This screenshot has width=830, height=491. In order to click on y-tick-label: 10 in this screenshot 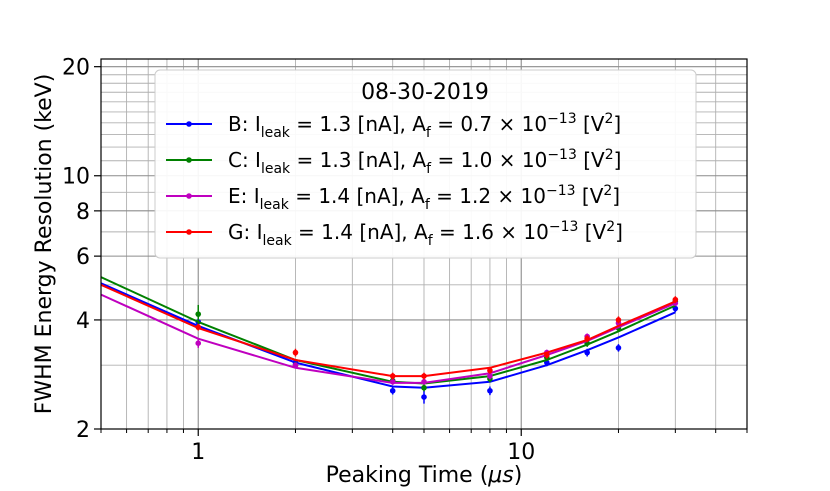, I will do `click(76, 177)`.